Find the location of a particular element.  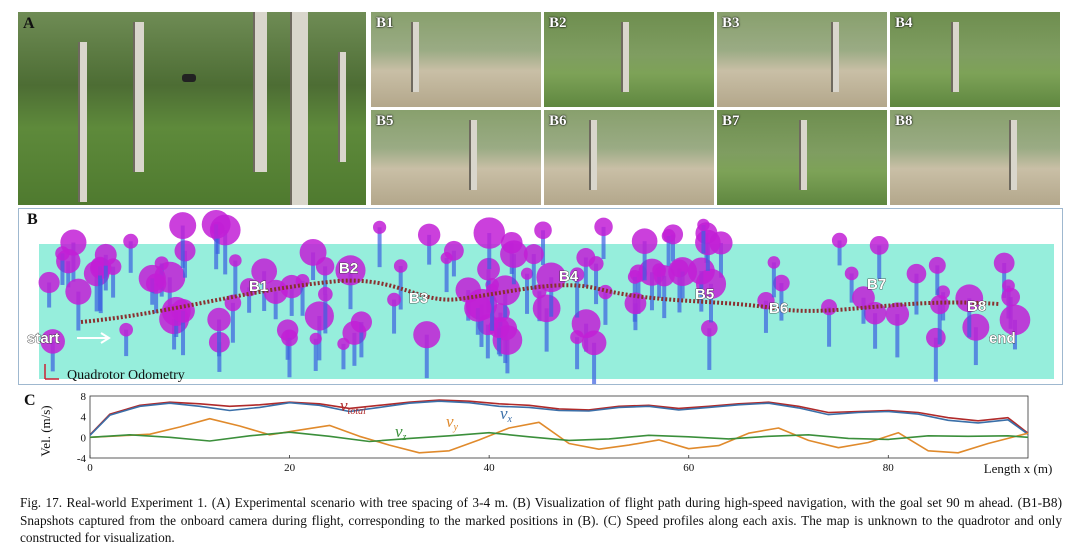

v-y-label: vy is located at coordinates (452, 422).